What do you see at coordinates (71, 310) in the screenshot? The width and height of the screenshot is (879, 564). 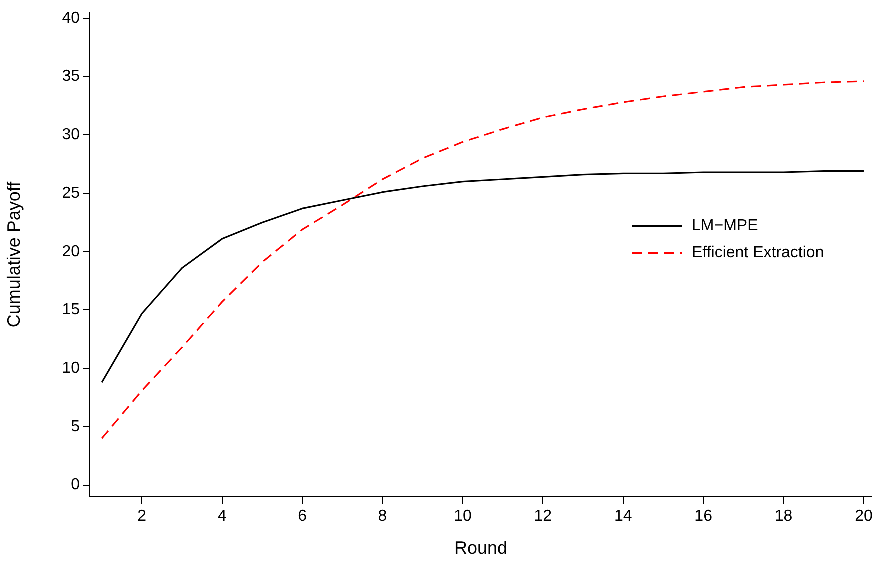 I see `y-tick-label: 15` at bounding box center [71, 310].